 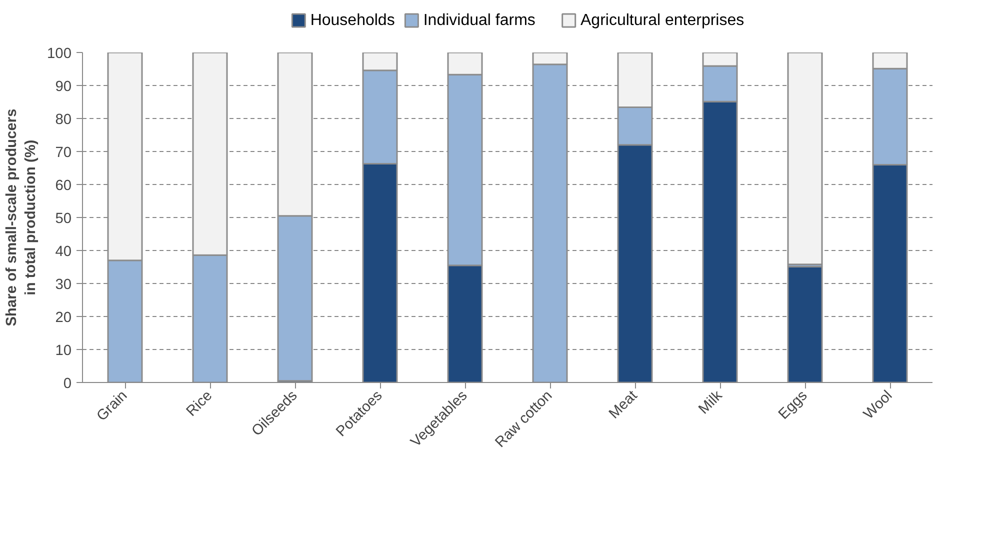 I want to click on y-axis-title: Share of small-scale producers in total production (%), so click(x=22, y=217).